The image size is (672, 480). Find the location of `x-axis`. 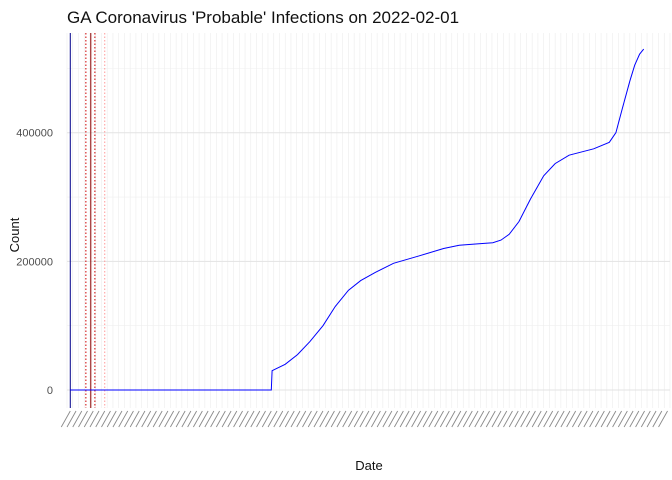

x-axis is located at coordinates (364, 419).